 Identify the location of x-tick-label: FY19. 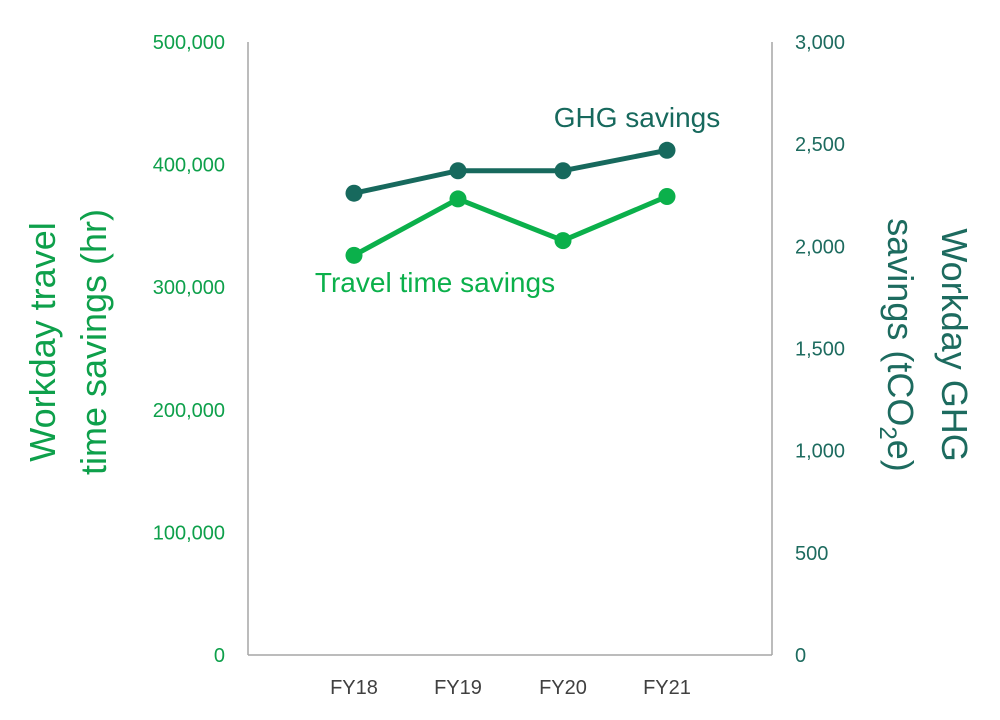
(458, 688).